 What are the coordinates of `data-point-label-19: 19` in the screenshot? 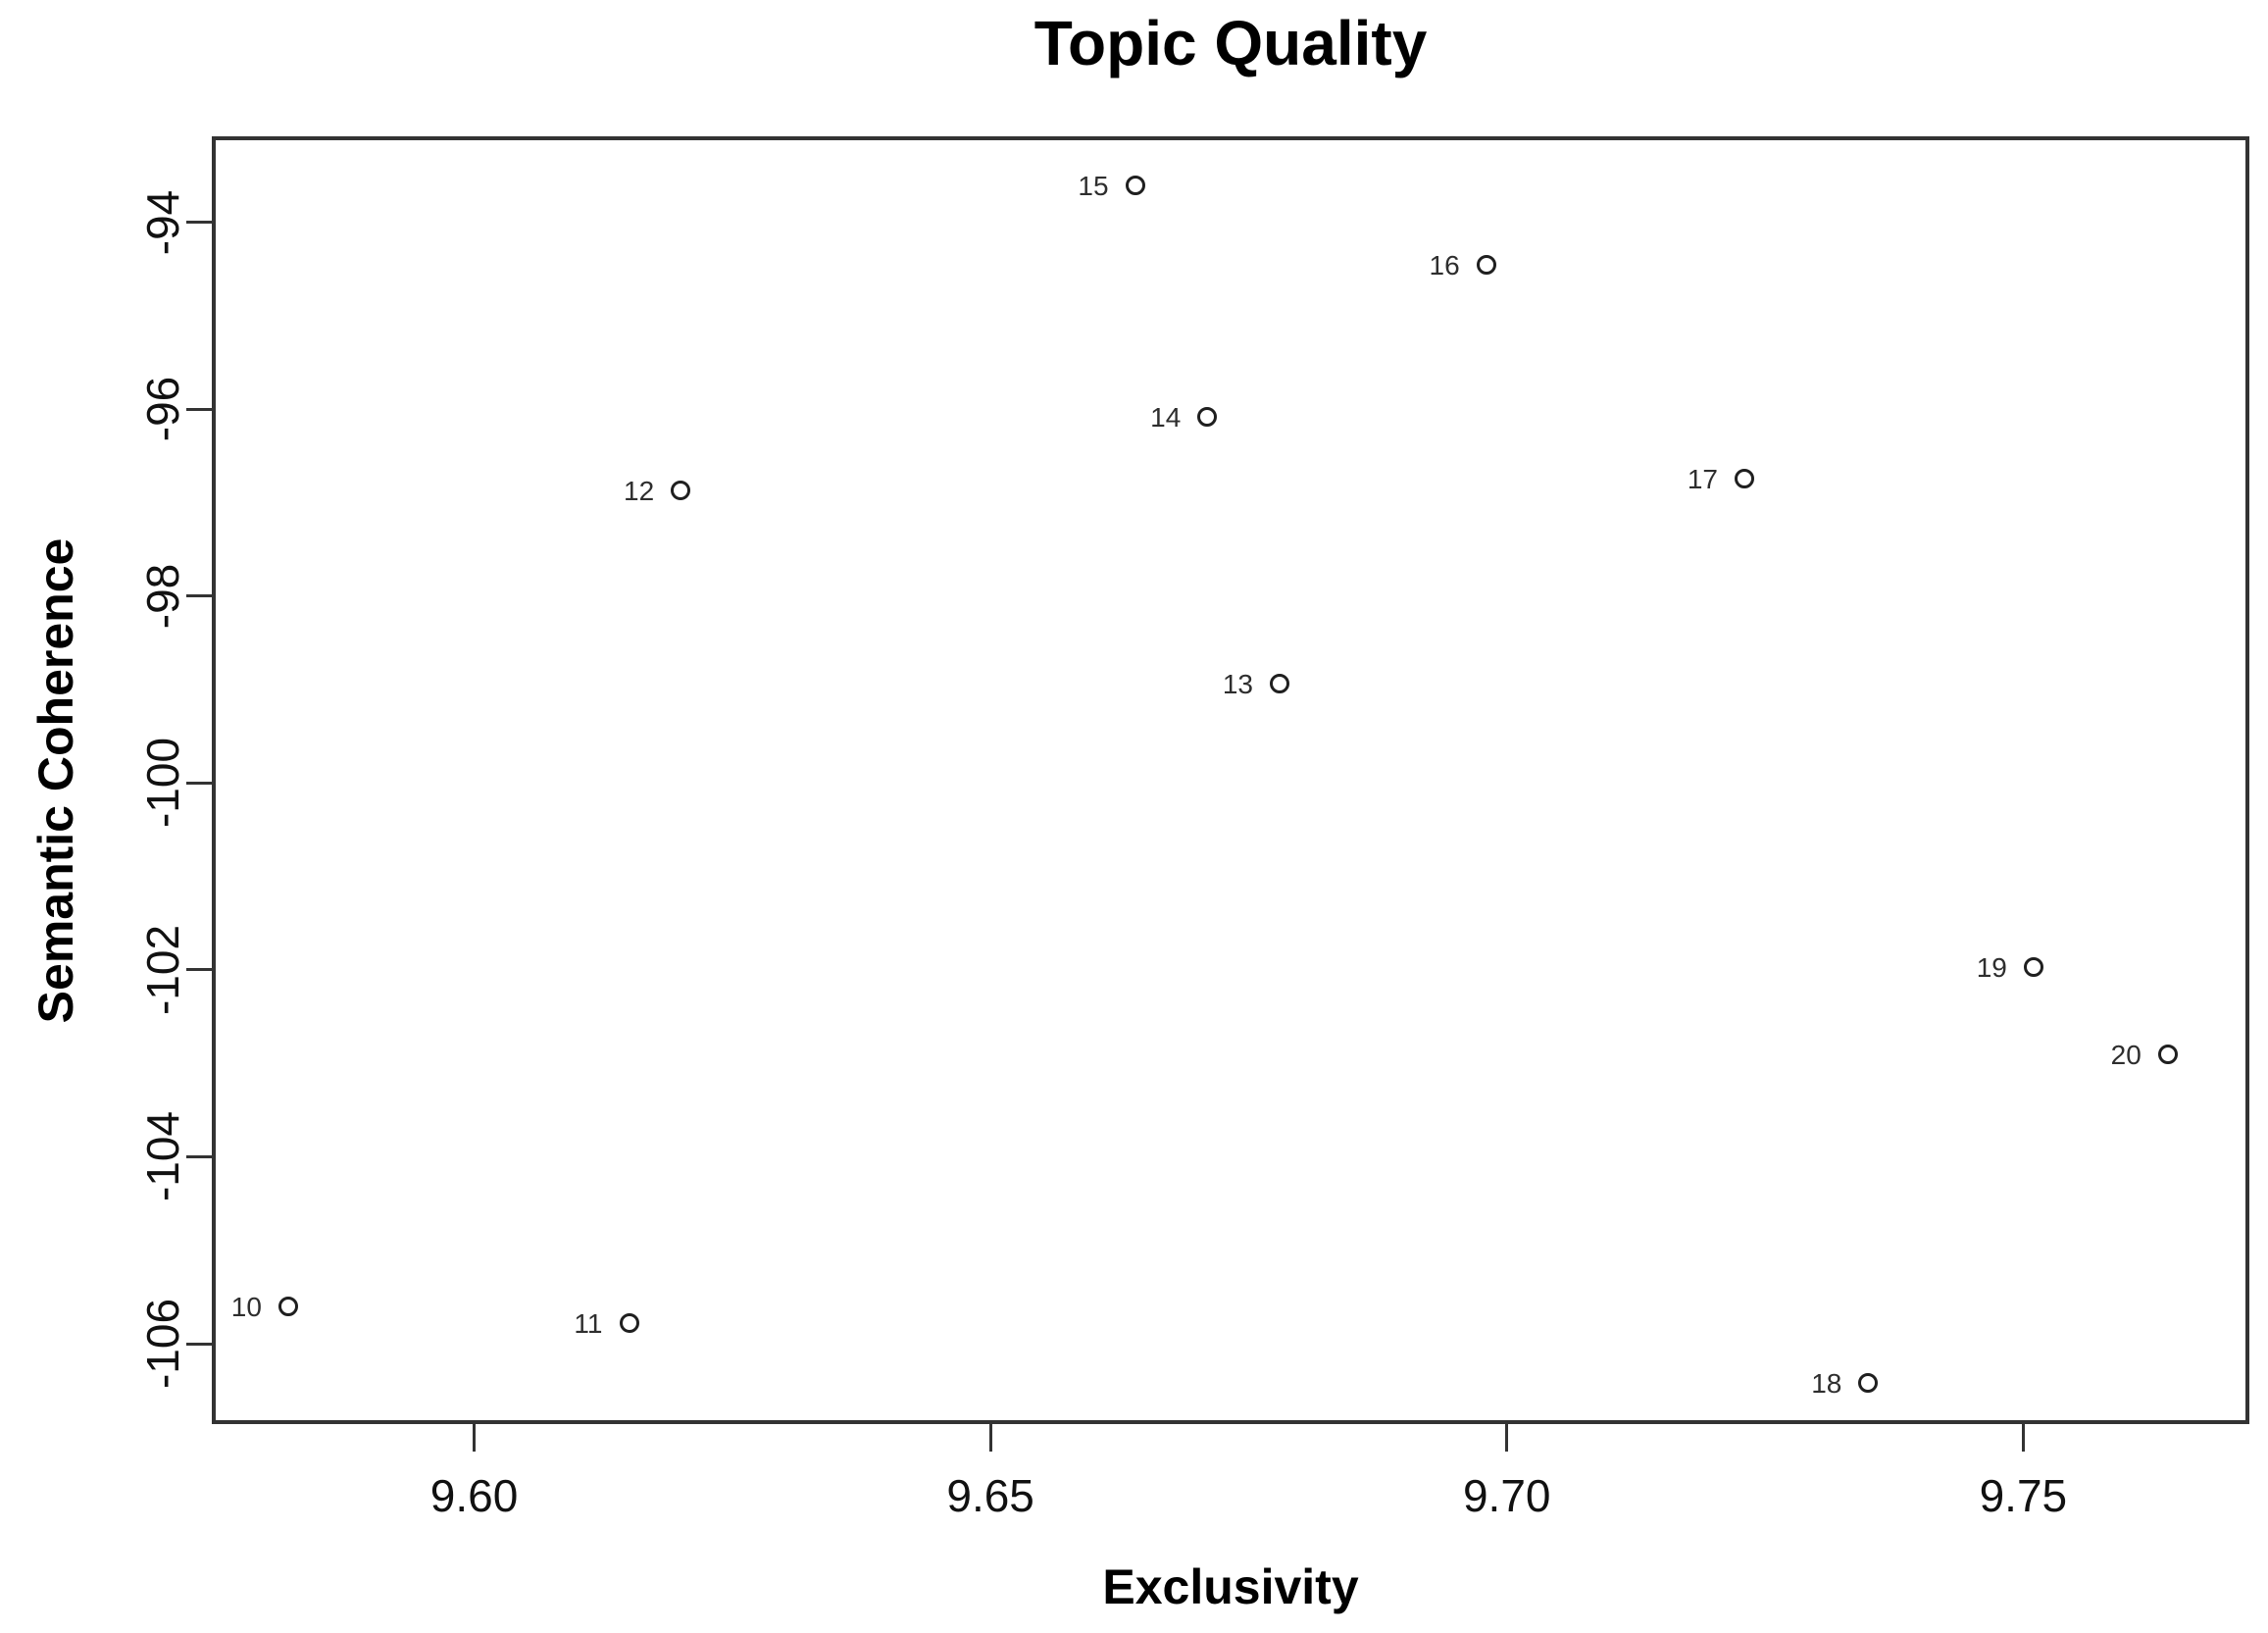 It's located at (1991, 968).